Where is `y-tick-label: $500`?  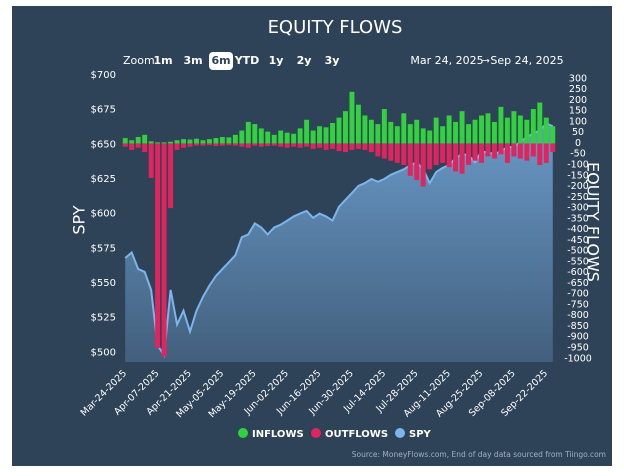
y-tick-label: $500 is located at coordinates (103, 352).